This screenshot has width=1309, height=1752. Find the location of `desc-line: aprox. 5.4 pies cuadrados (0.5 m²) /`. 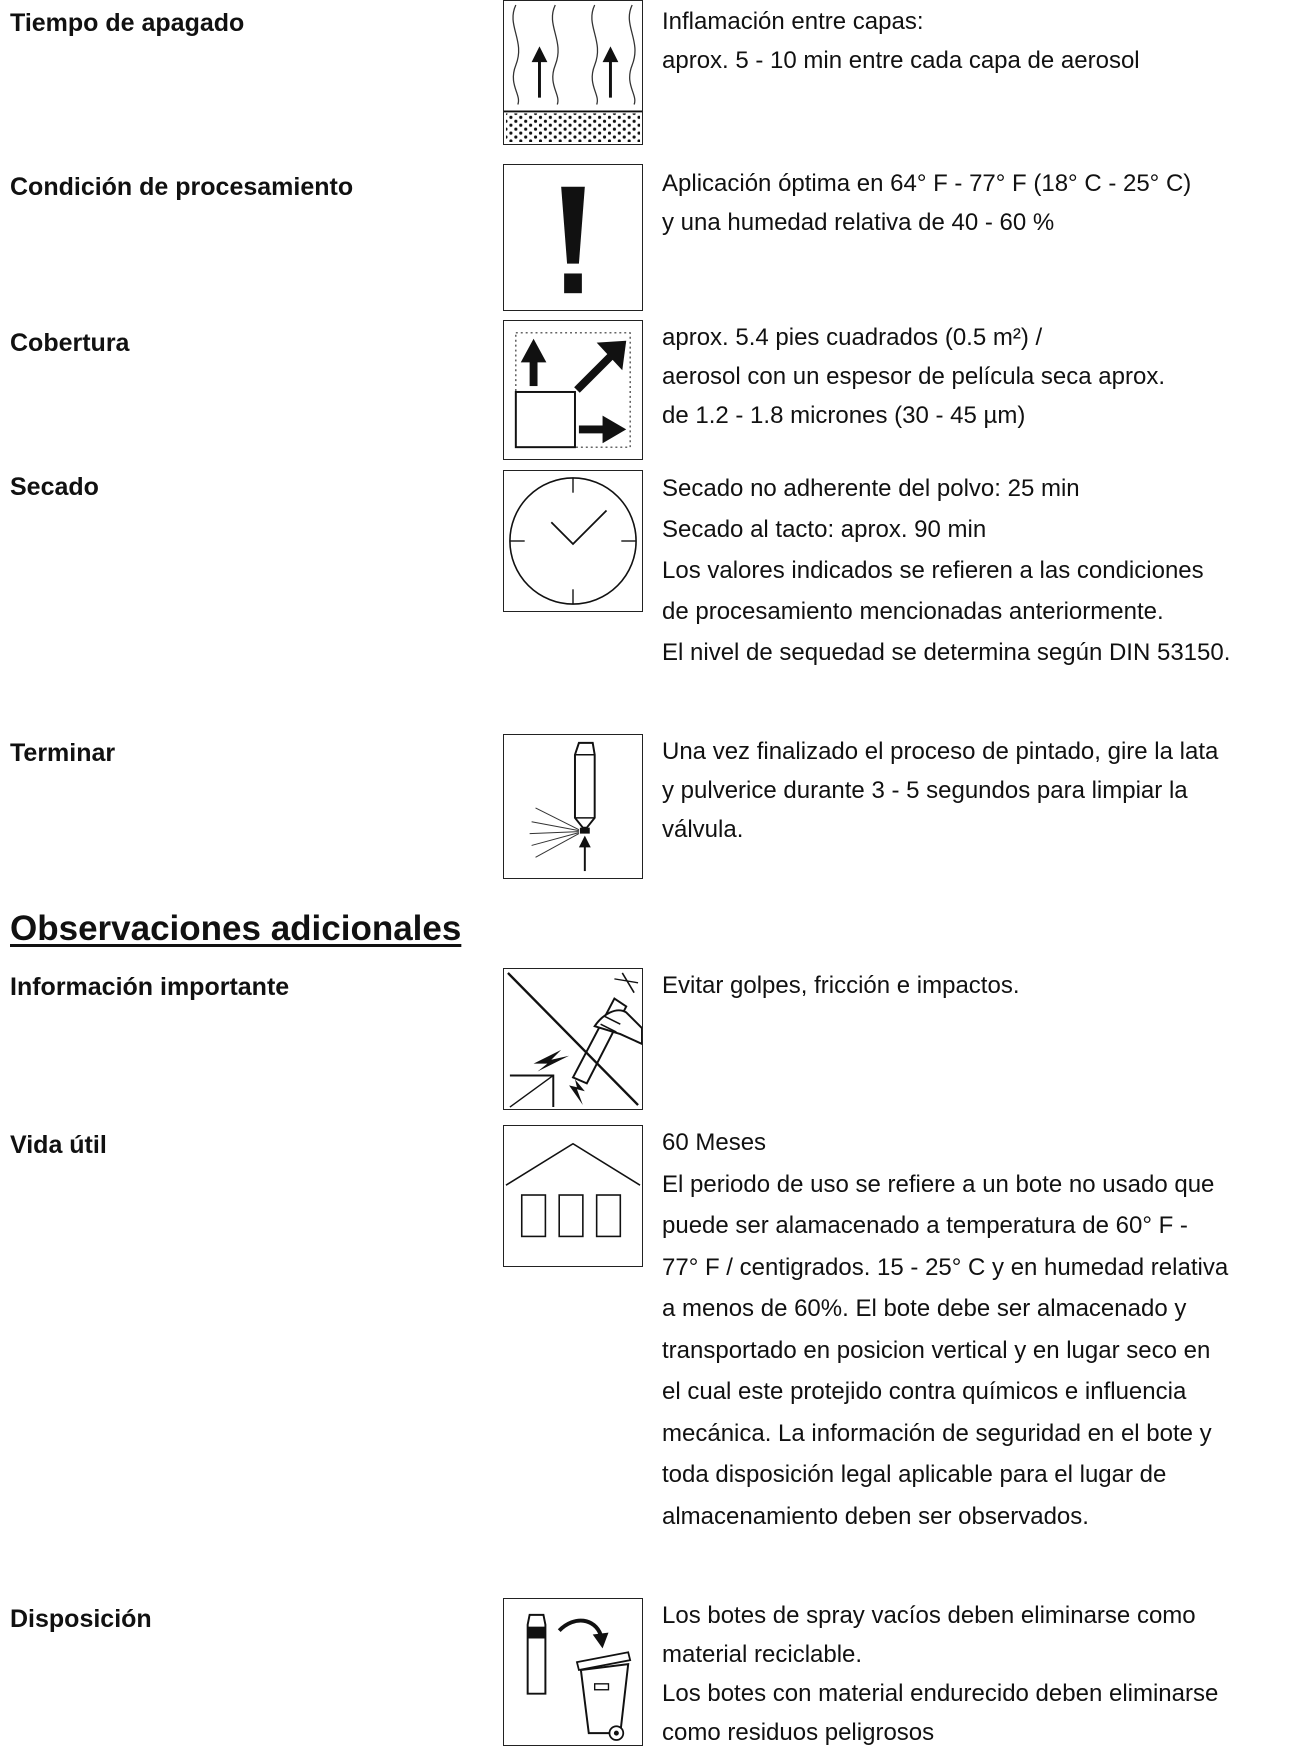

desc-line: aprox. 5.4 pies cuadrados (0.5 m²) / is located at coordinates (852, 337).